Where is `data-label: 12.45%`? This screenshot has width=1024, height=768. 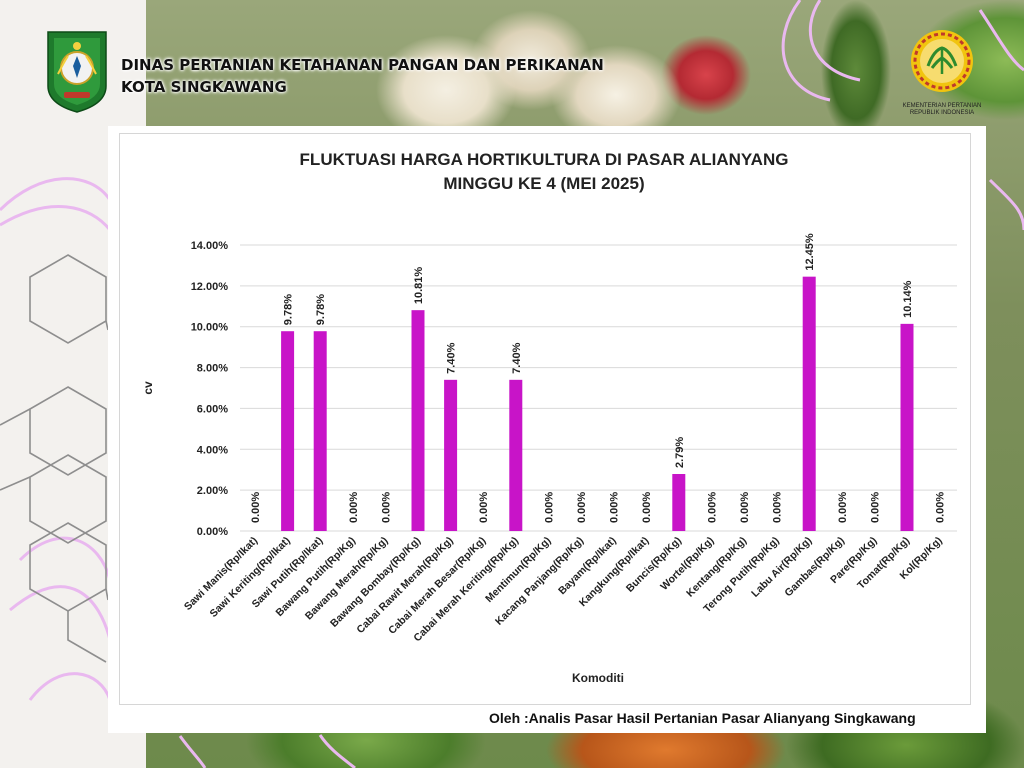
data-label: 12.45% is located at coordinates (810, 252).